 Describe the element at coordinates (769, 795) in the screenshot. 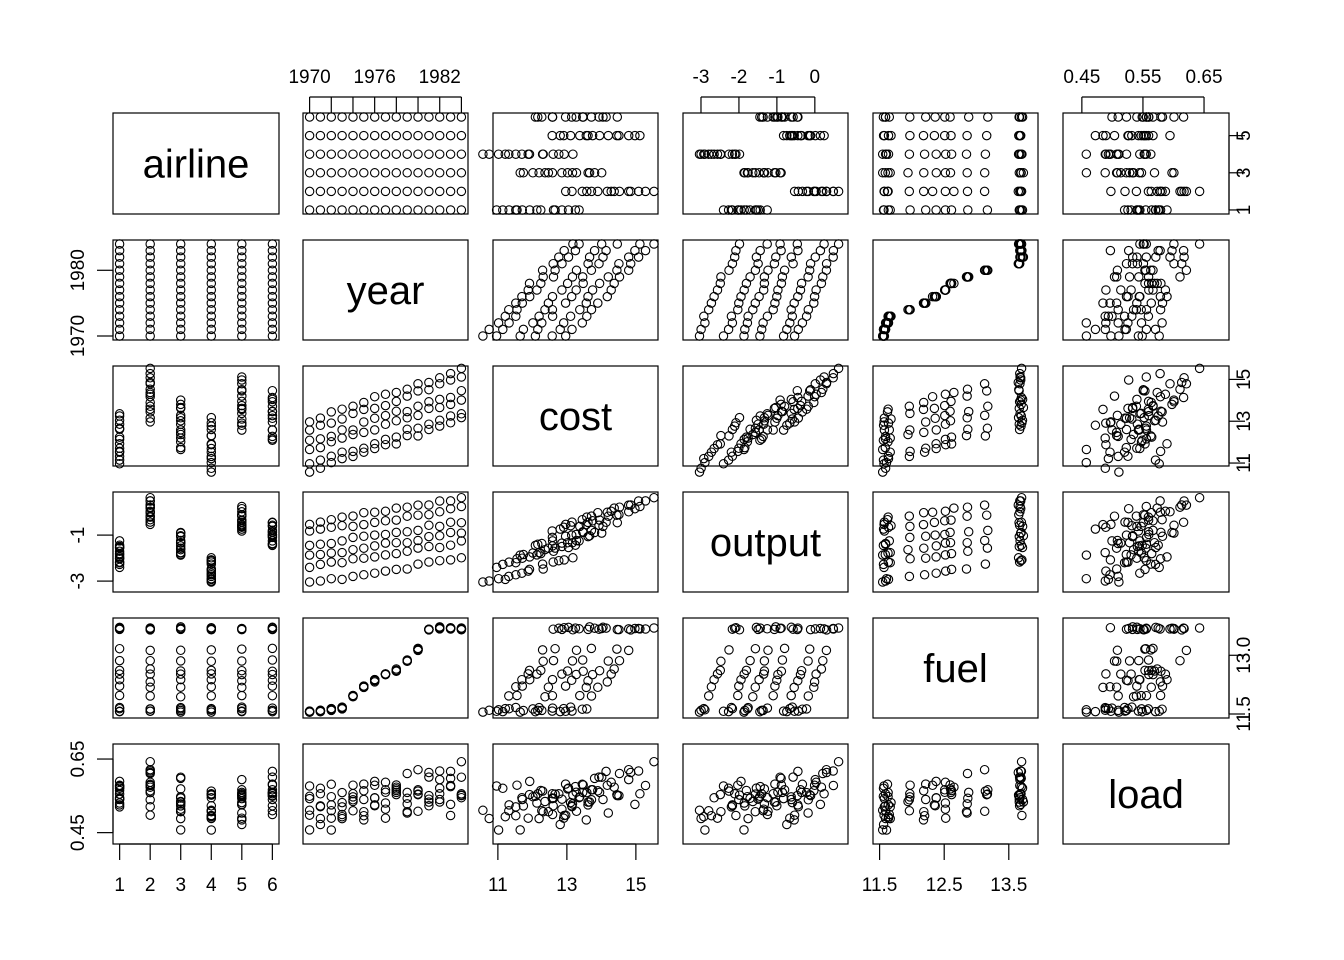

I see `scatter-load-vs-output` at that location.